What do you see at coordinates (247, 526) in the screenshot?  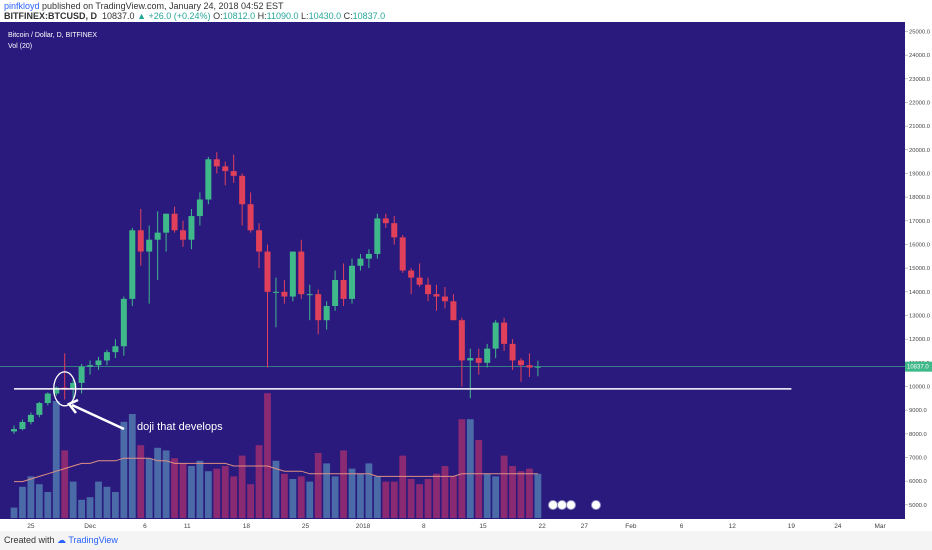 I see `time-tick-label: 18` at bounding box center [247, 526].